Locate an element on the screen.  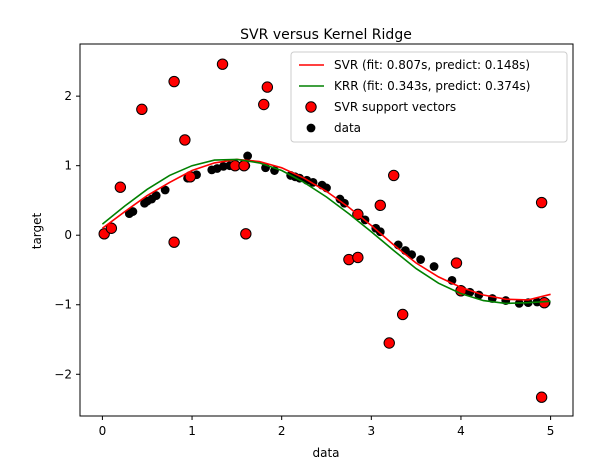
x-tick-label: 0 is located at coordinates (103, 431).